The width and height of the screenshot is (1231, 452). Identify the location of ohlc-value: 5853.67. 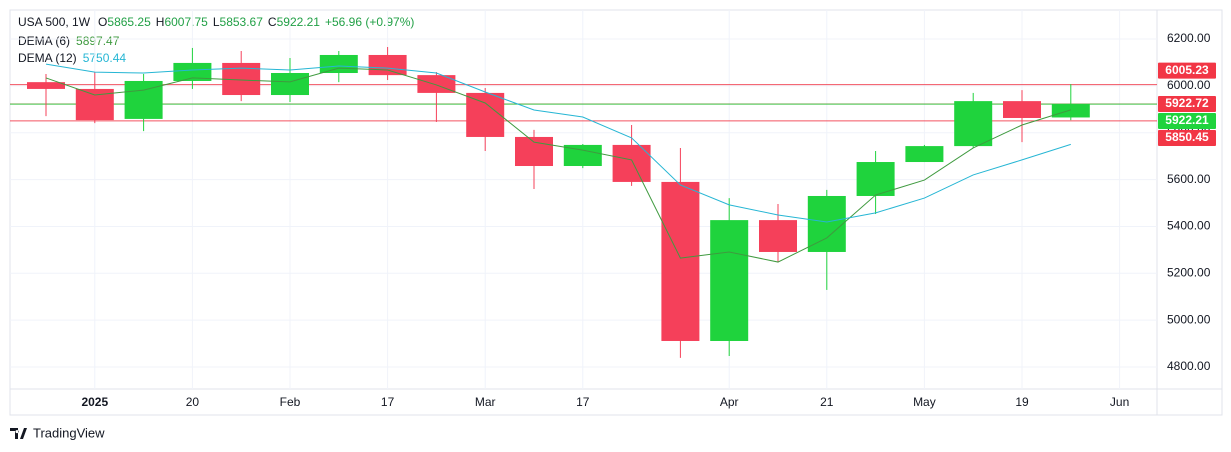
(242, 22).